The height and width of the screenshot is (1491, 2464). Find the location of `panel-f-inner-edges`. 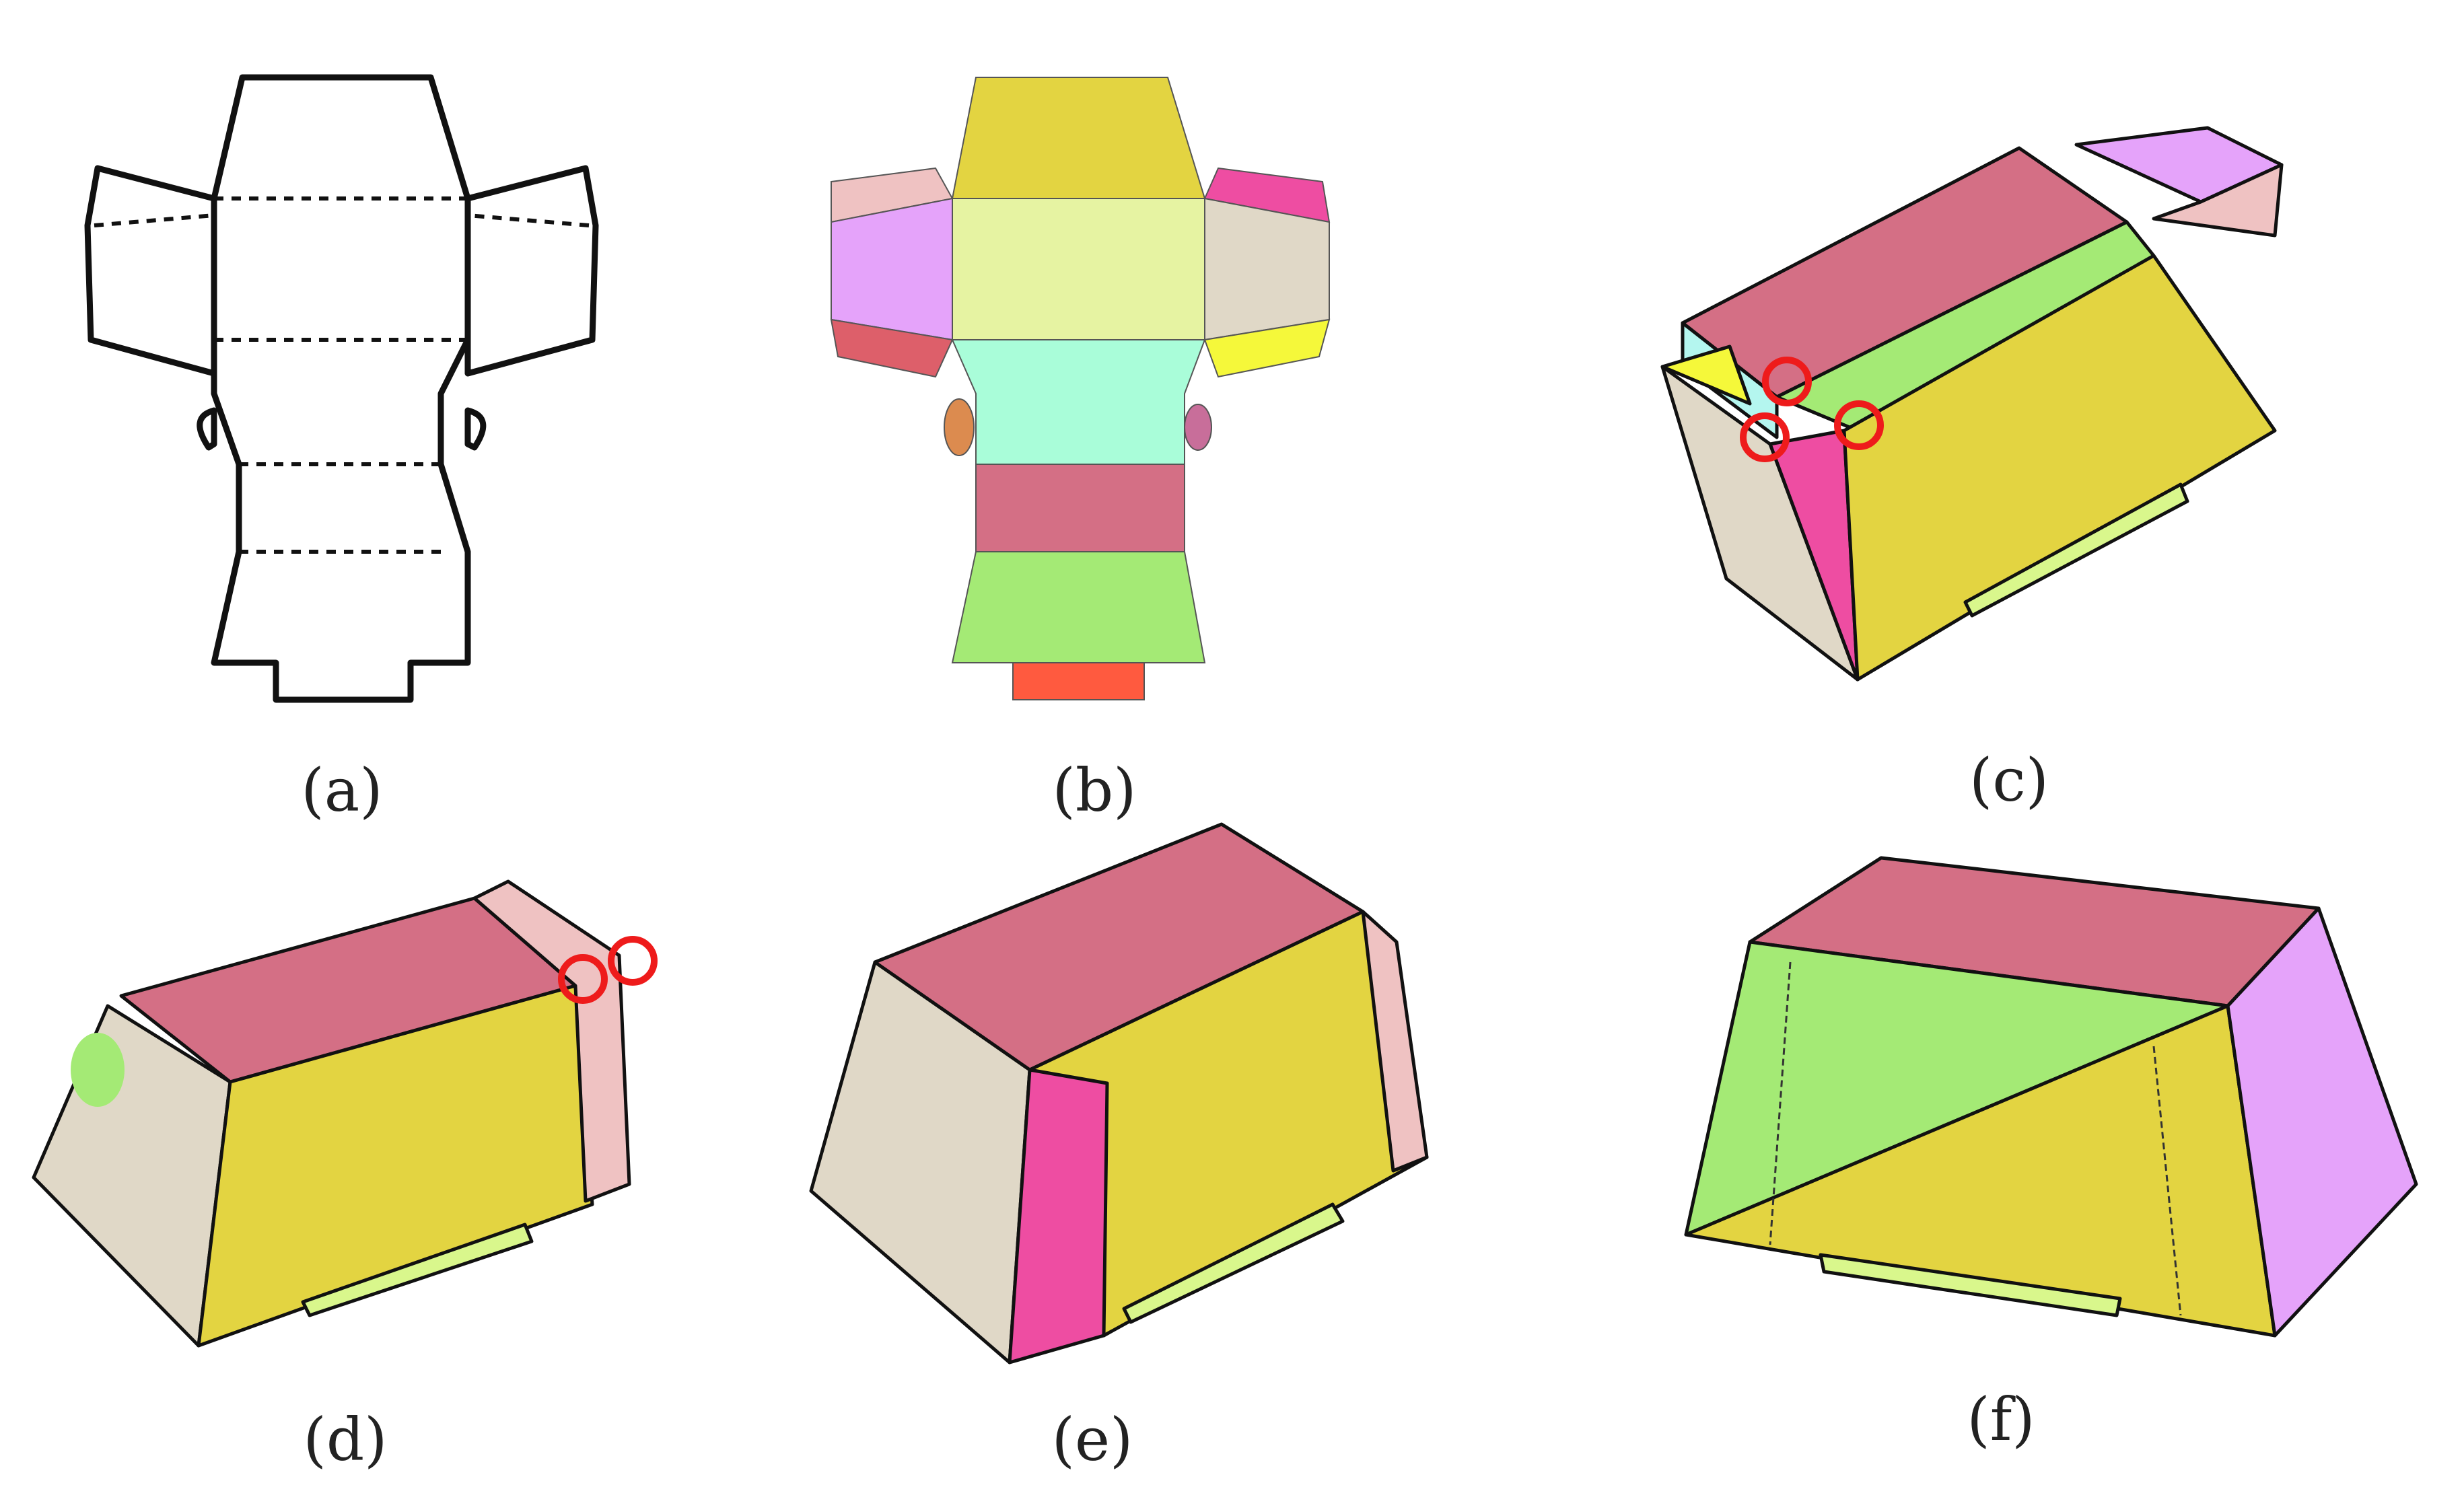

panel-f-inner-edges is located at coordinates (1975, 1138).